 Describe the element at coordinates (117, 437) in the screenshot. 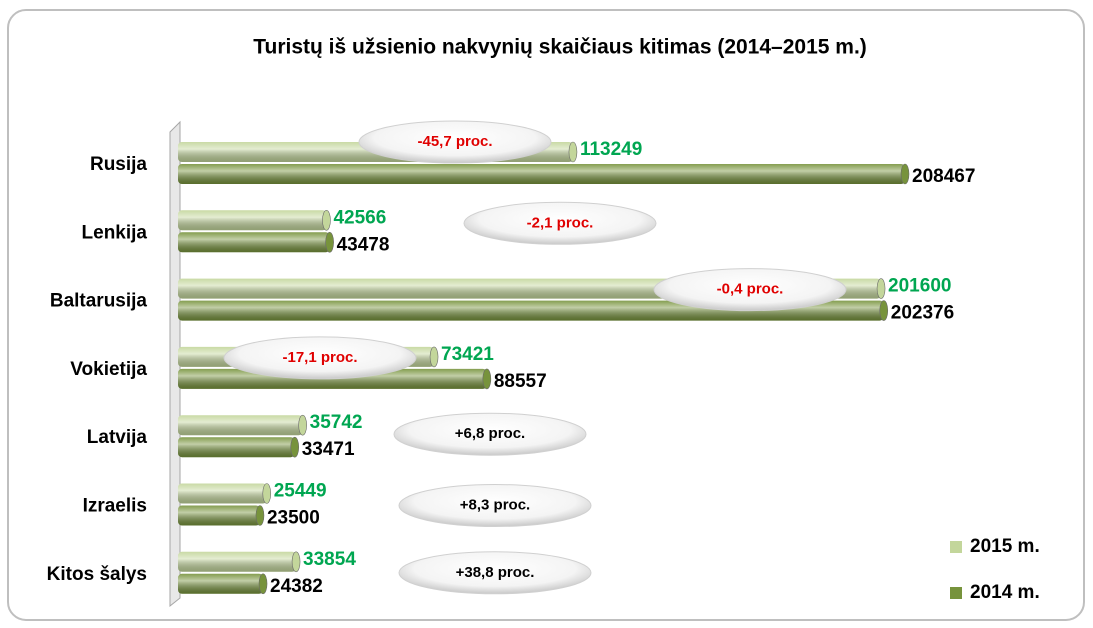

I see `y-tick-label: Latvija` at that location.